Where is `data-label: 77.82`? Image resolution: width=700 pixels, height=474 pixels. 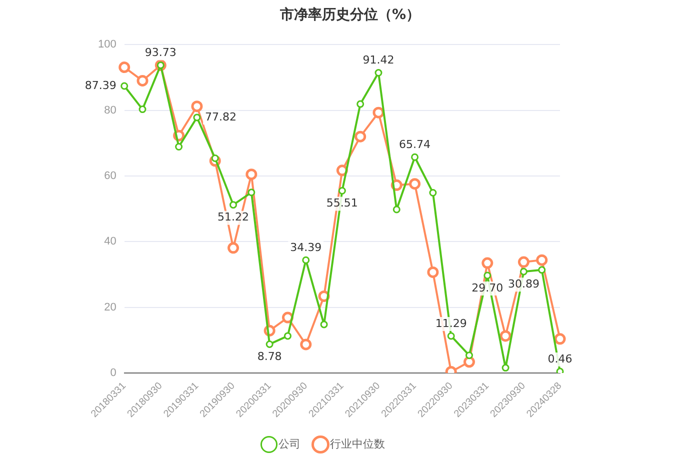
data-label: 77.82 is located at coordinates (220, 117).